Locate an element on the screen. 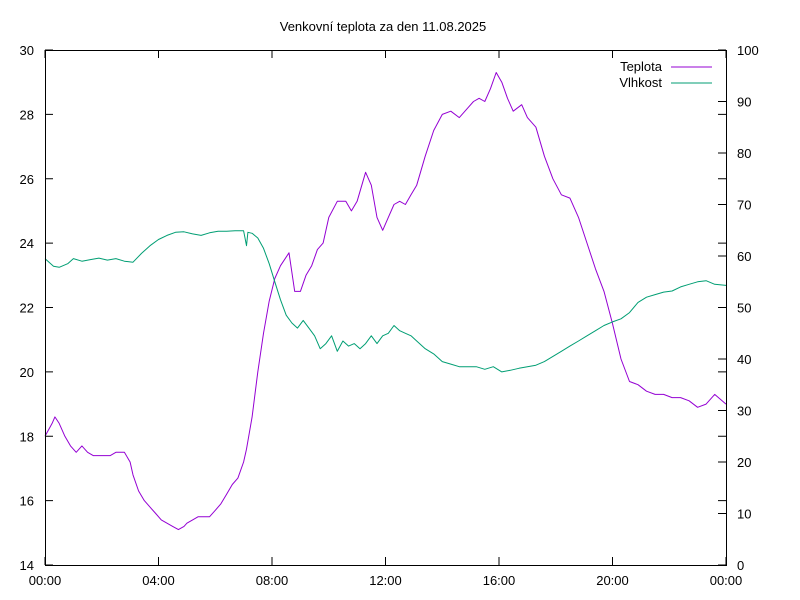 The height and width of the screenshot is (600, 800). y-tick-label: 30 is located at coordinates (27, 50).